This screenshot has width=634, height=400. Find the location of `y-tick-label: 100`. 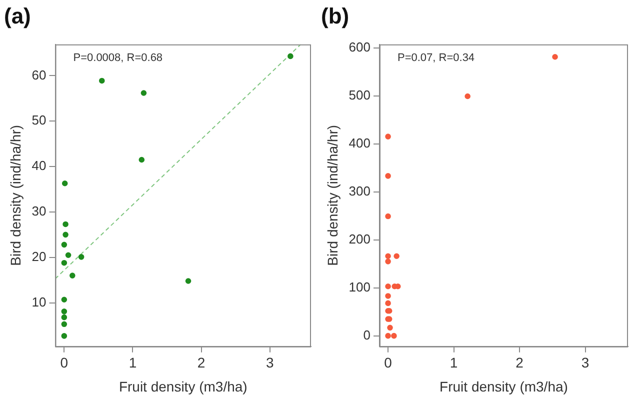

y-tick-label: 100 is located at coordinates (359, 286).